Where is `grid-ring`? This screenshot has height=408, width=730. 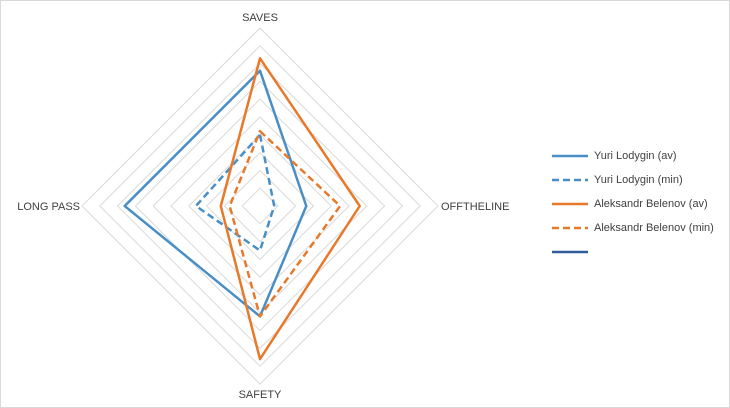
grid-ring is located at coordinates (260, 206).